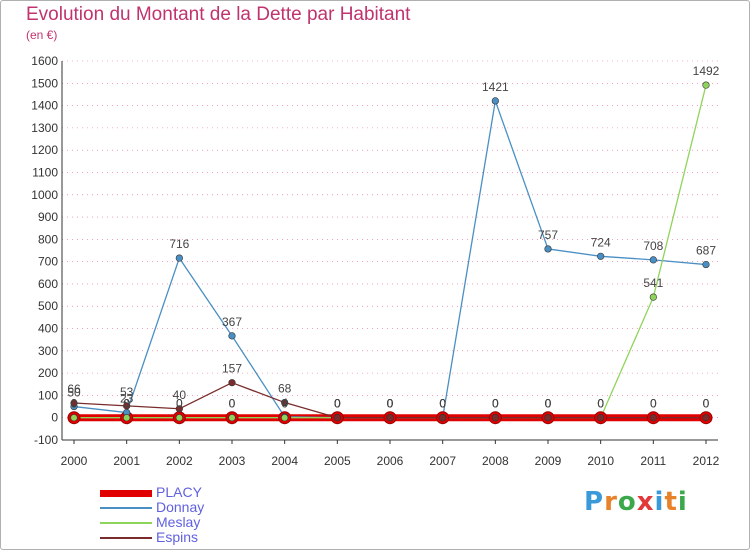 This screenshot has height=550, width=750. Describe the element at coordinates (611, 502) in the screenshot. I see `logo-letter: r` at that location.